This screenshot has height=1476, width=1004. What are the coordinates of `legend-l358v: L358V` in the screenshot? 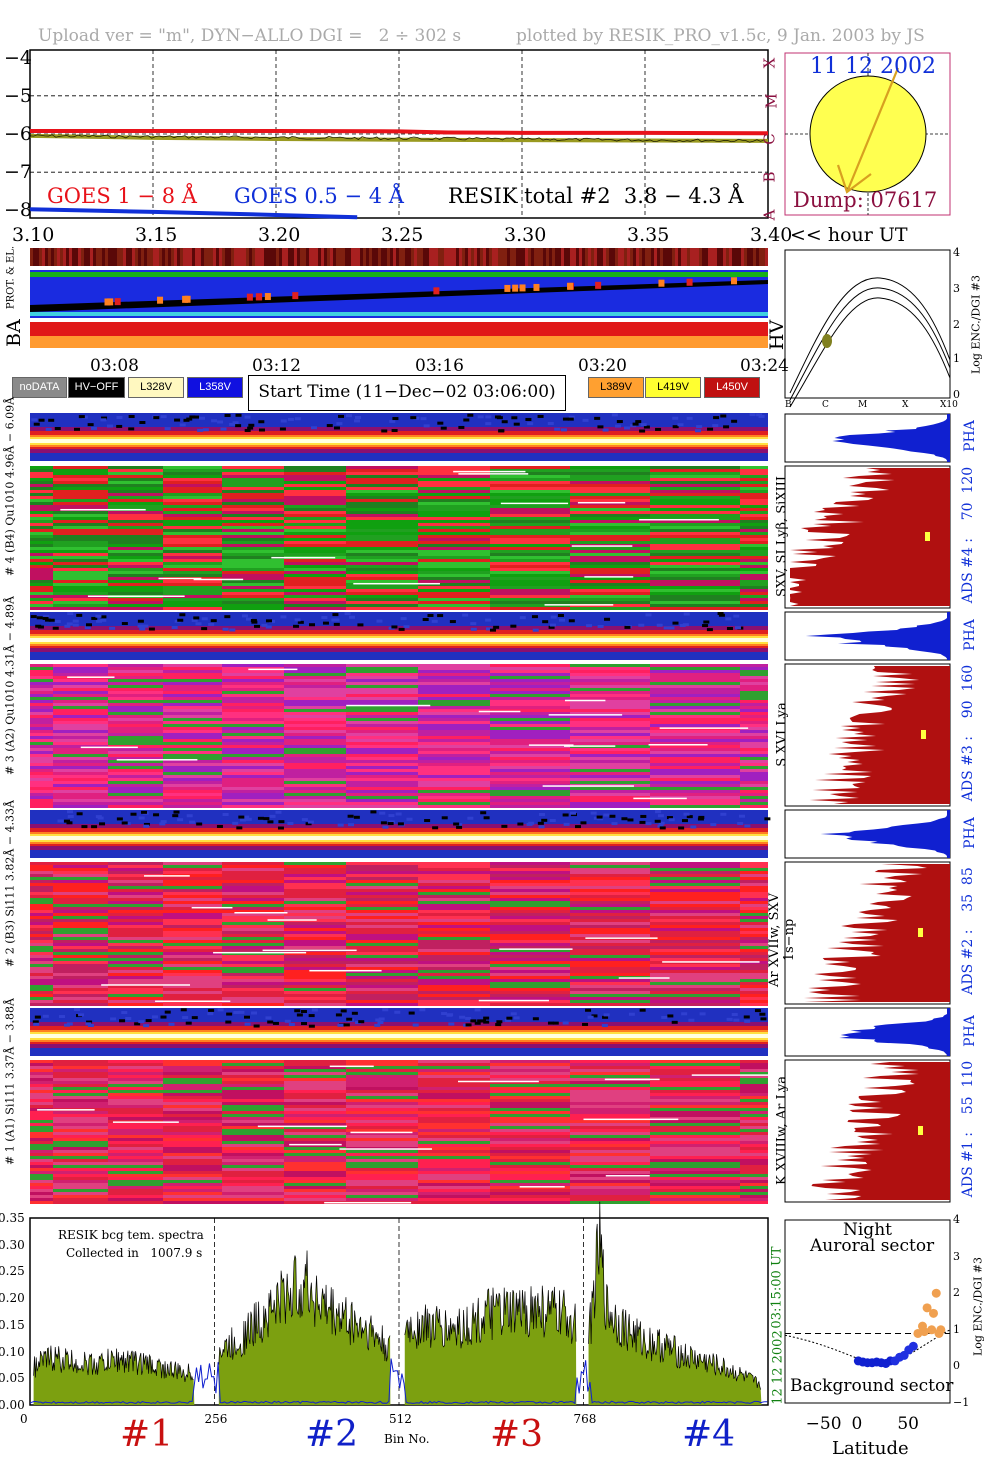 It's located at (215, 387).